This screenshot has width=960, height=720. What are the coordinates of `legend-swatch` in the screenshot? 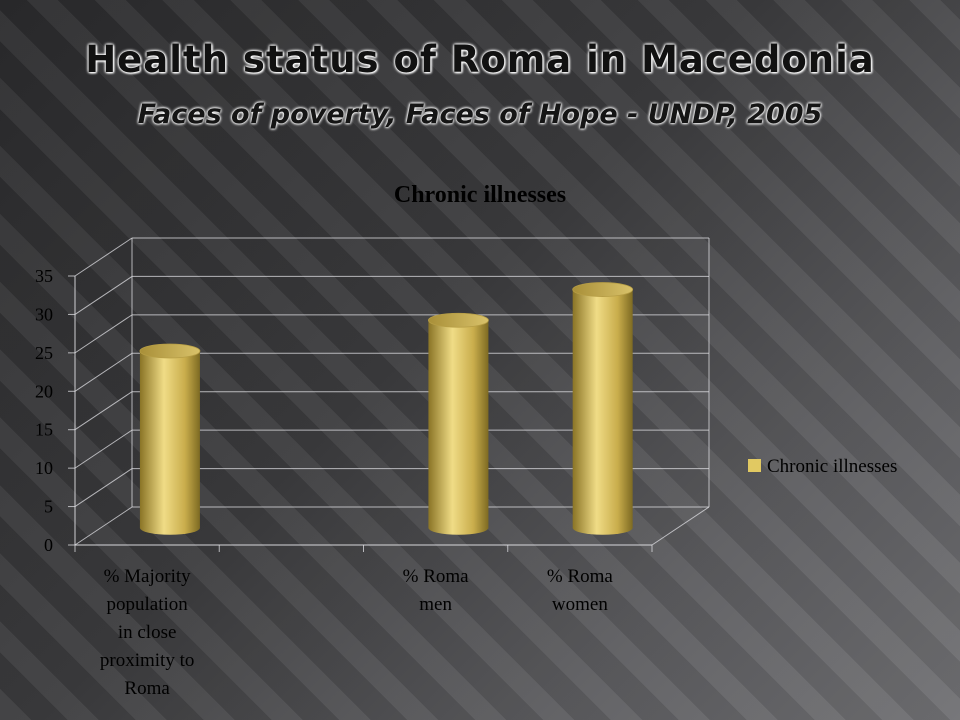 It's located at (754, 465).